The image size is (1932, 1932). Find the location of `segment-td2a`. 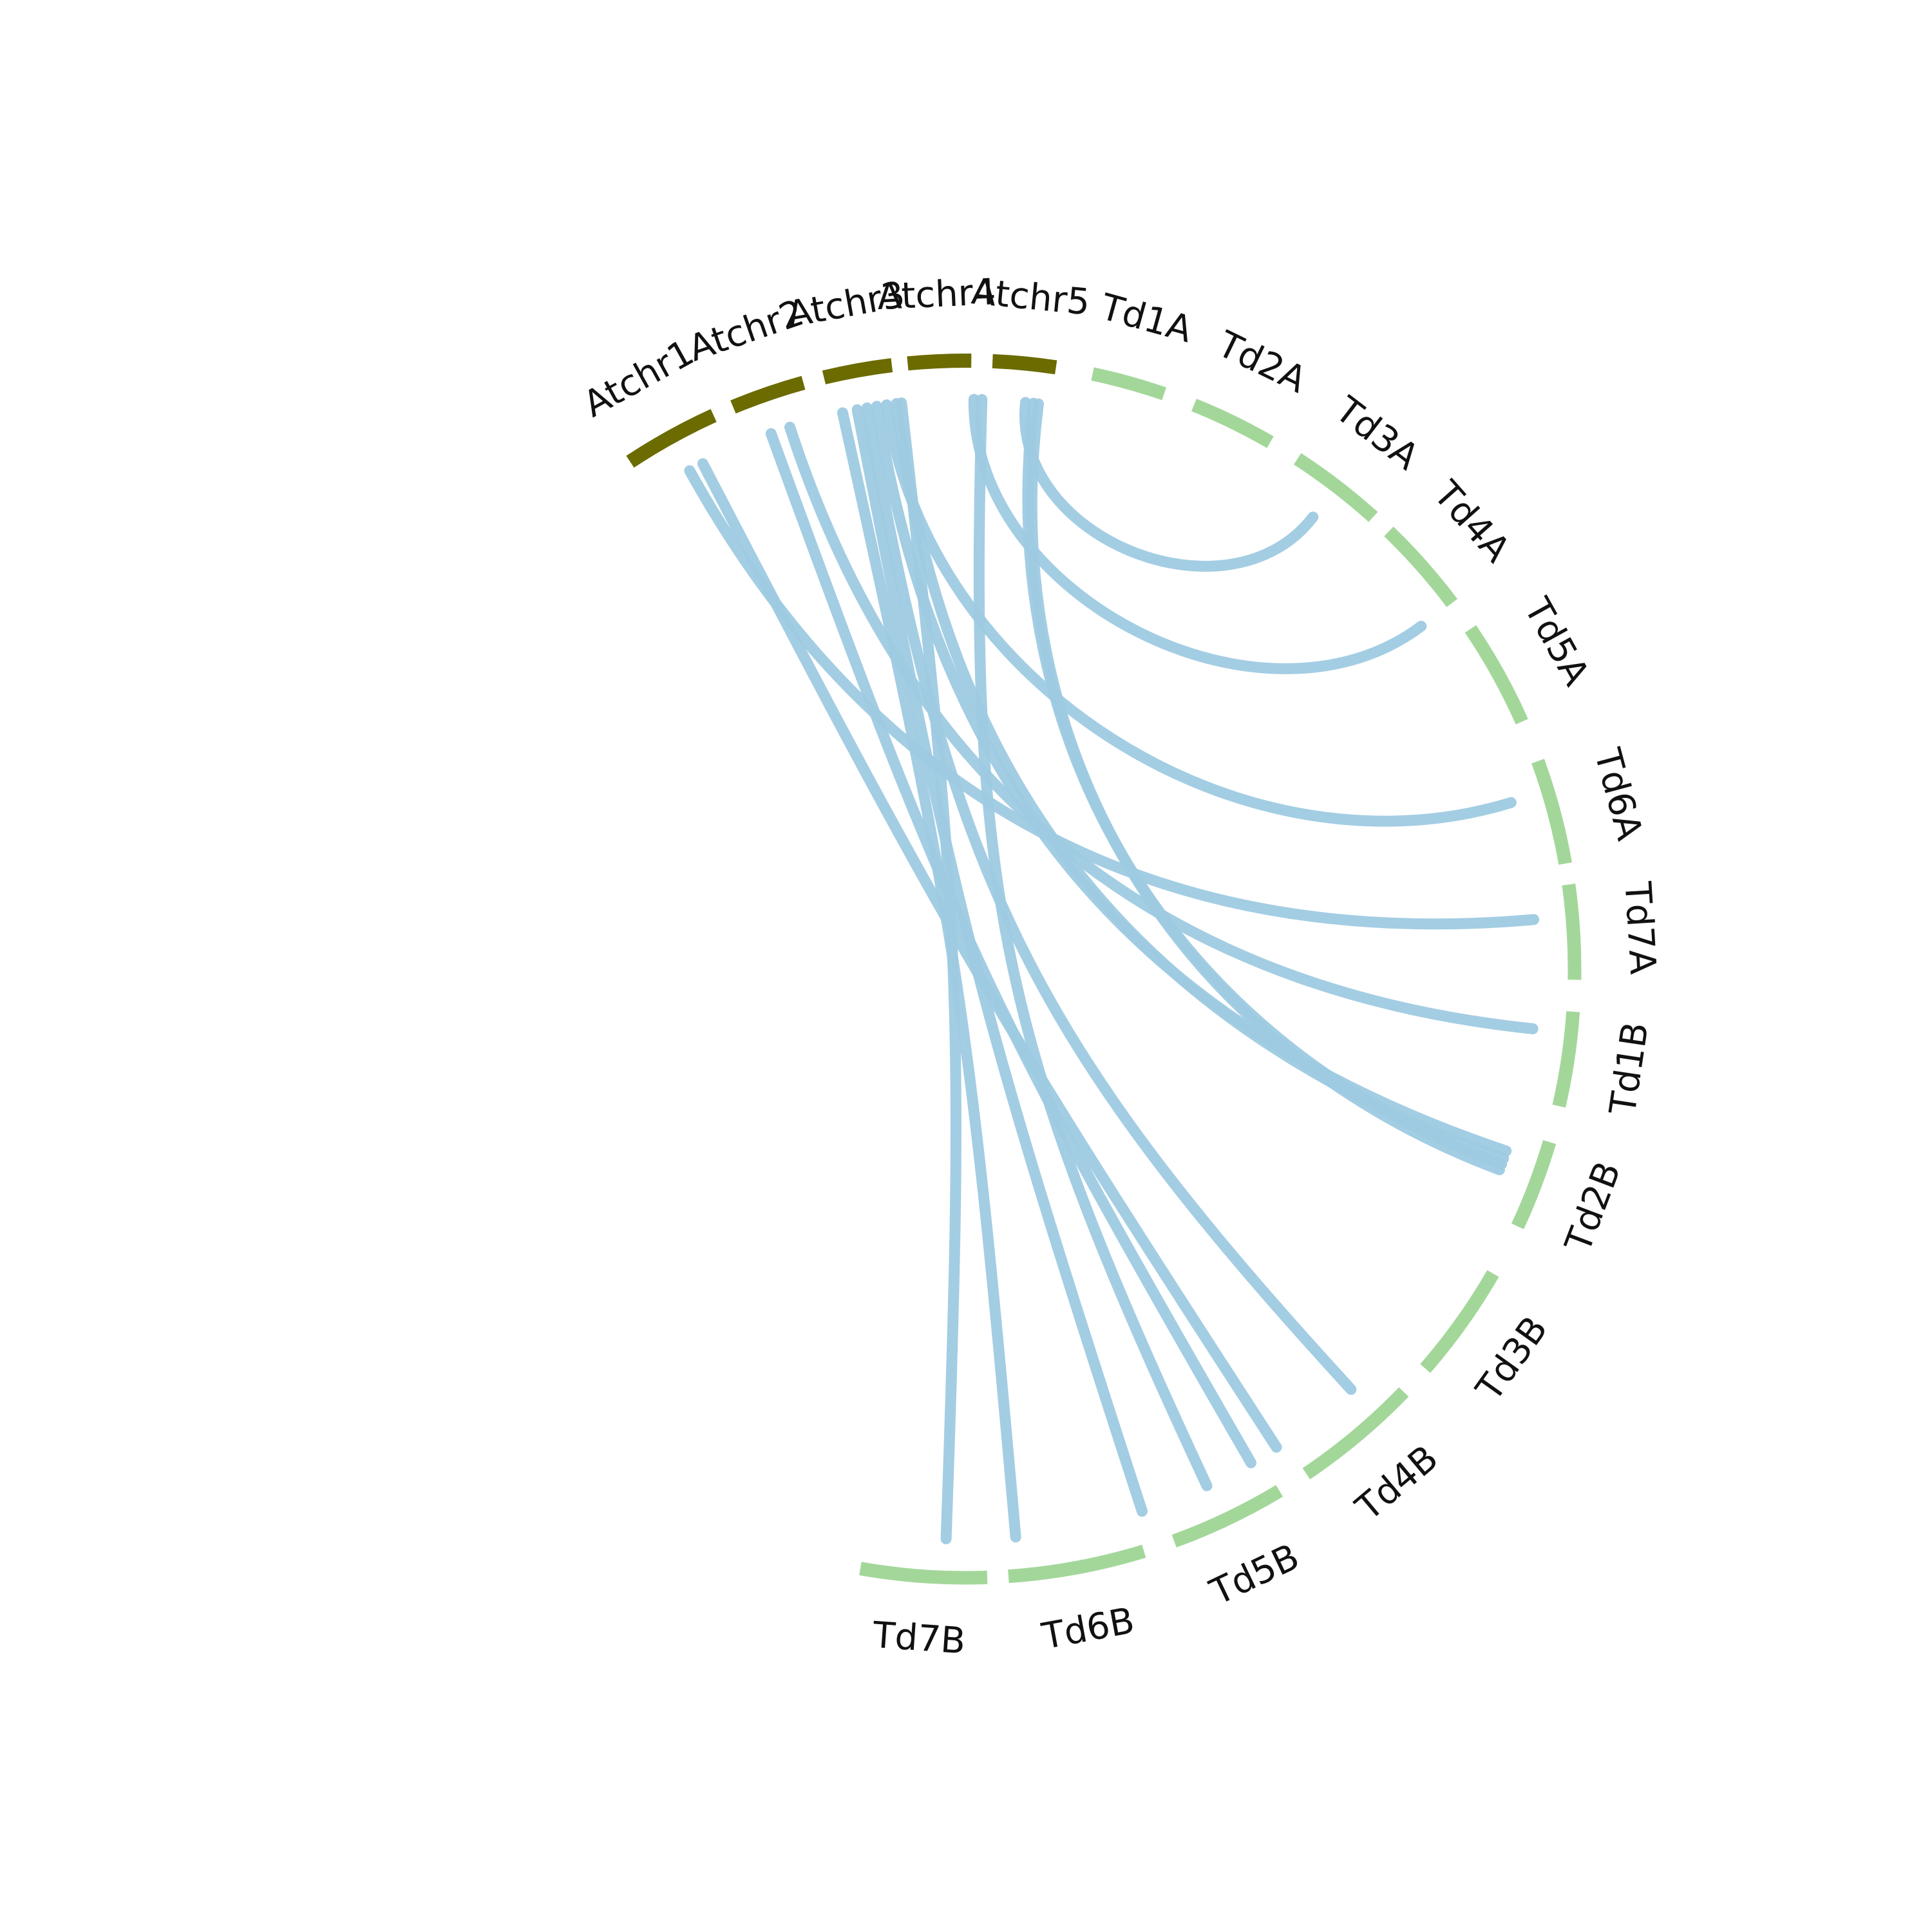

segment-td2a is located at coordinates (1232, 423).